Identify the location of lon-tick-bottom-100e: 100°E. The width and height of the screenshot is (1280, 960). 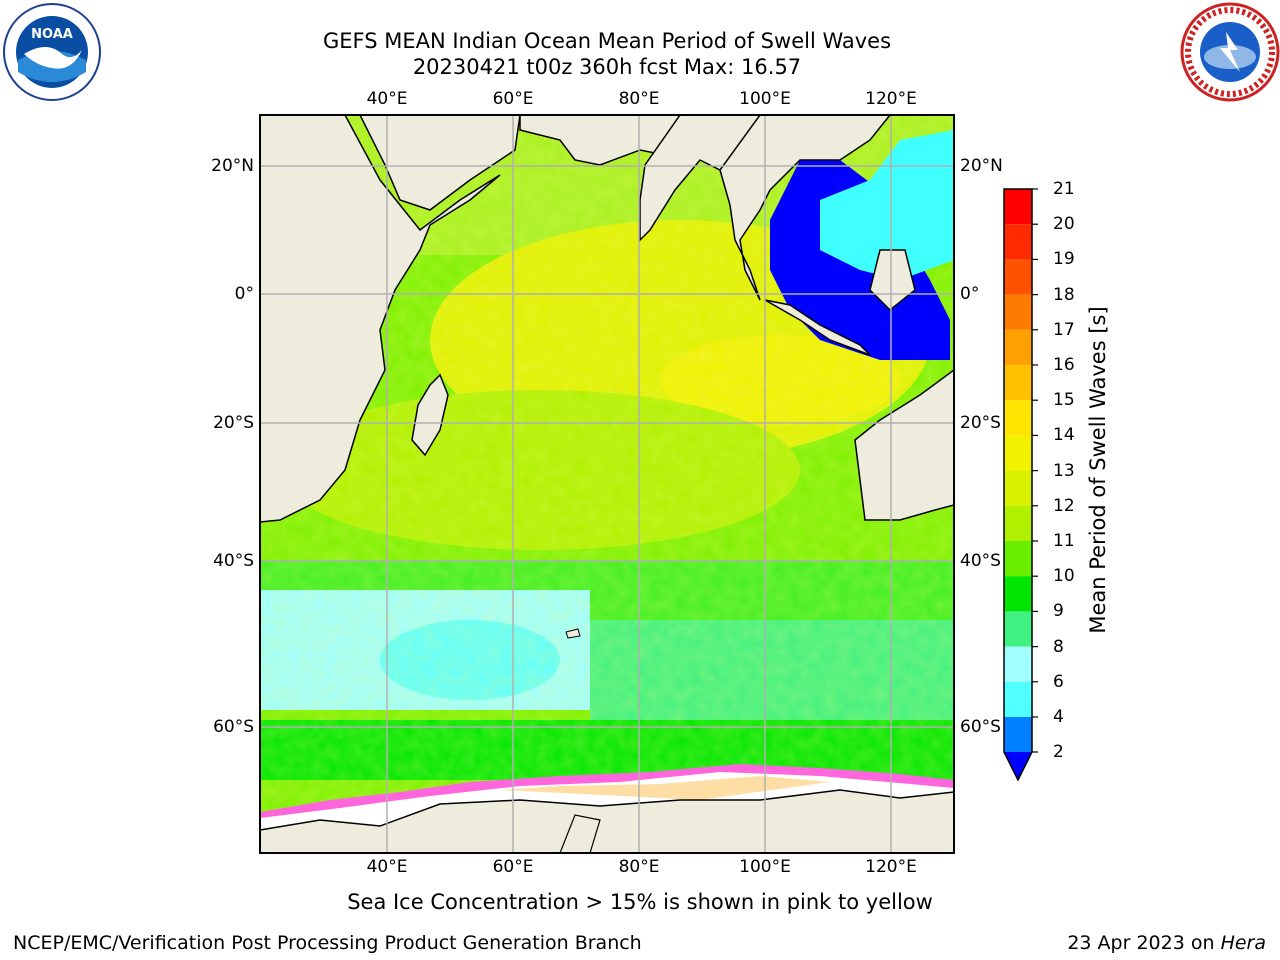
(765, 867).